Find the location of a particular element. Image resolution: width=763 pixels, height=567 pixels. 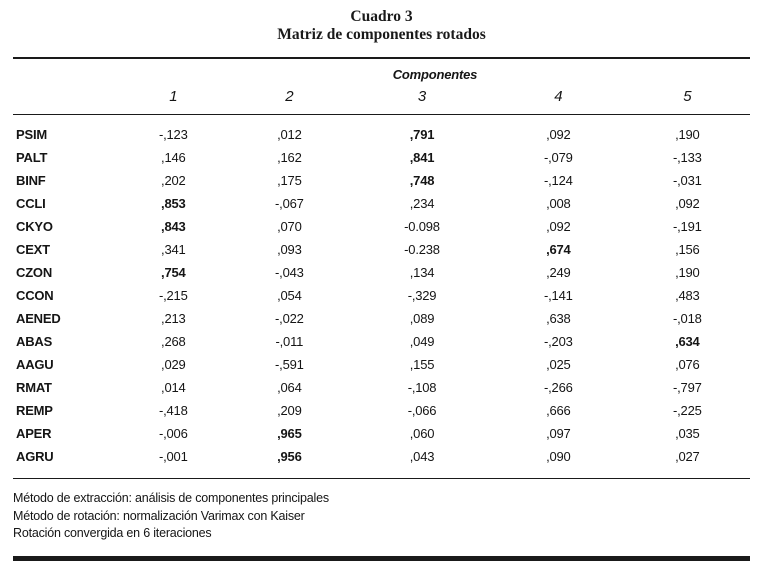

row-label: REMP is located at coordinates (34, 410).